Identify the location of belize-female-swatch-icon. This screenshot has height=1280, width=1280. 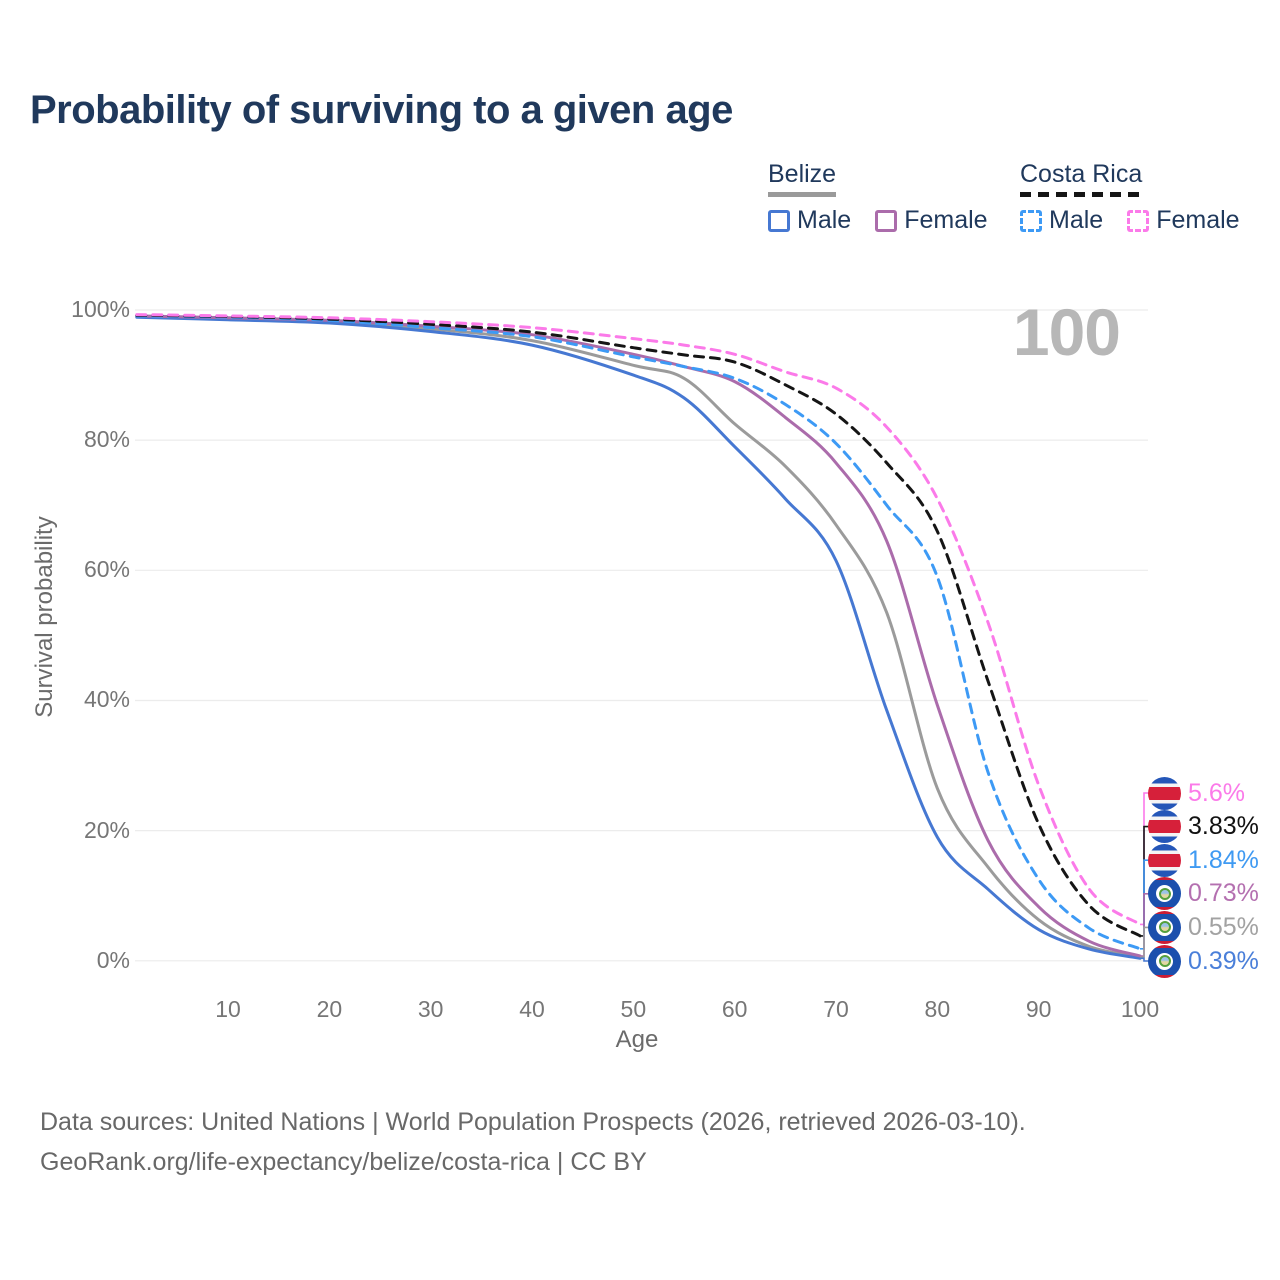
(886, 220).